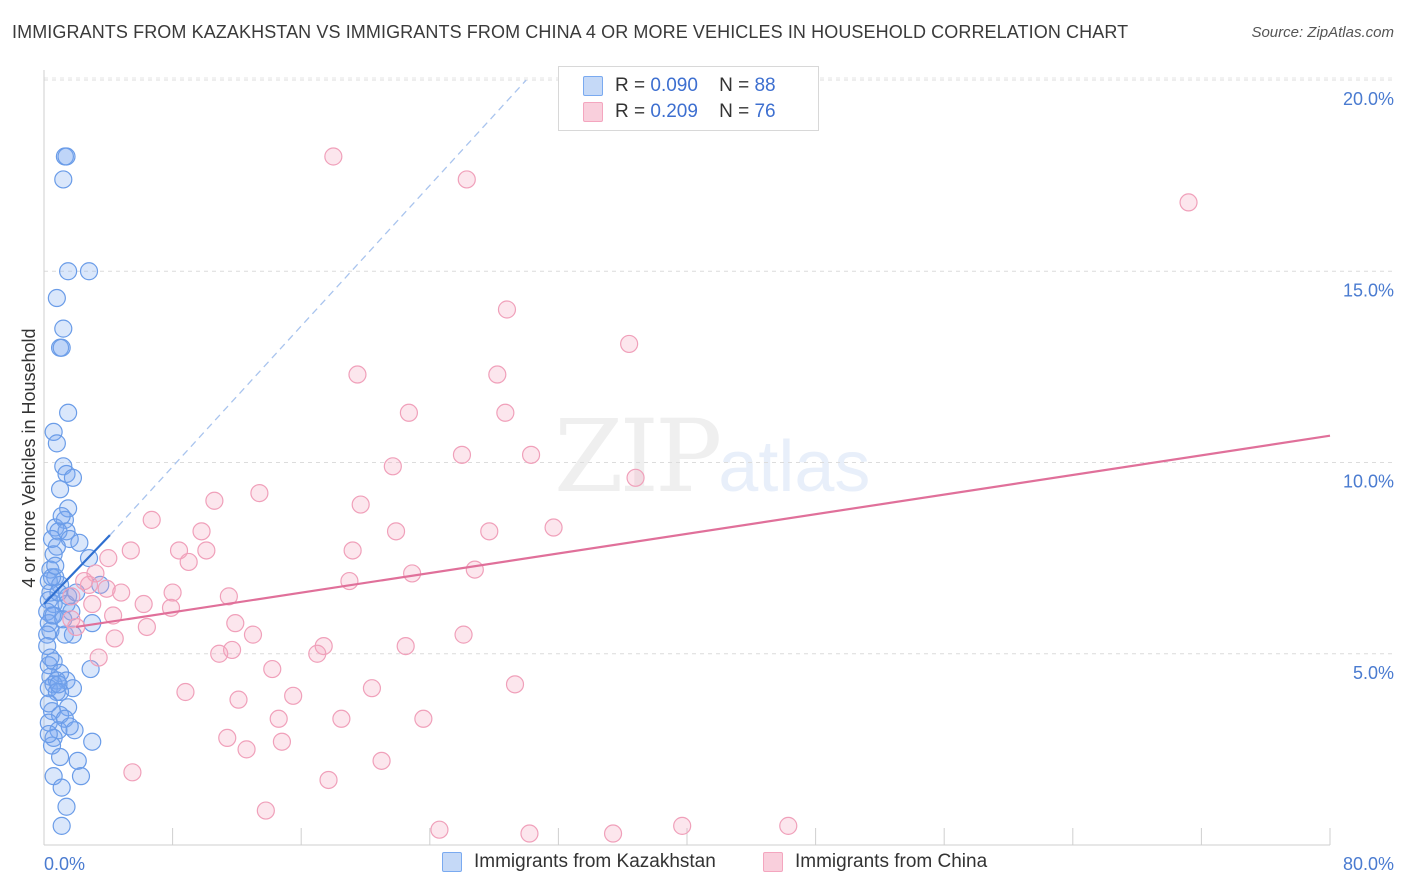 This screenshot has width=1406, height=892. I want to click on legend-n-value-kazakhstan: 88, so click(765, 85).